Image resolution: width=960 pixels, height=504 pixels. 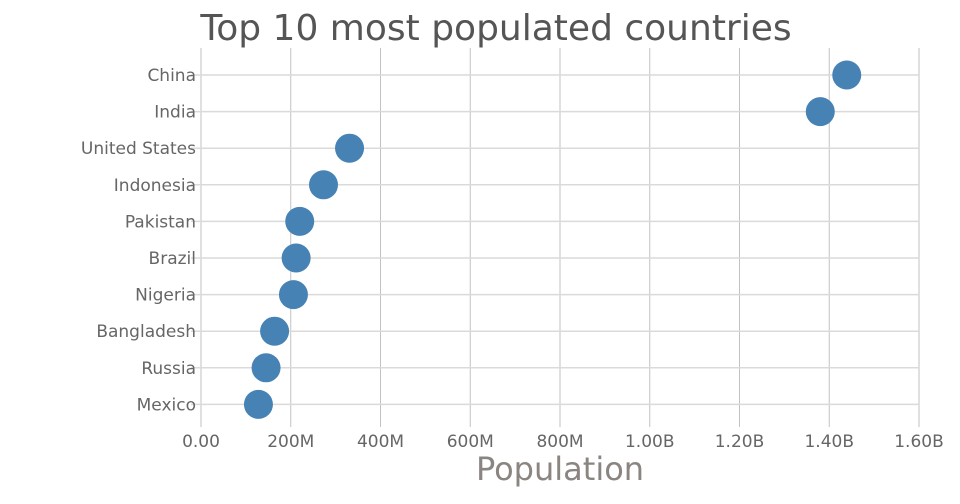 What do you see at coordinates (324, 185) in the screenshot?
I see `data-point-indonesia` at bounding box center [324, 185].